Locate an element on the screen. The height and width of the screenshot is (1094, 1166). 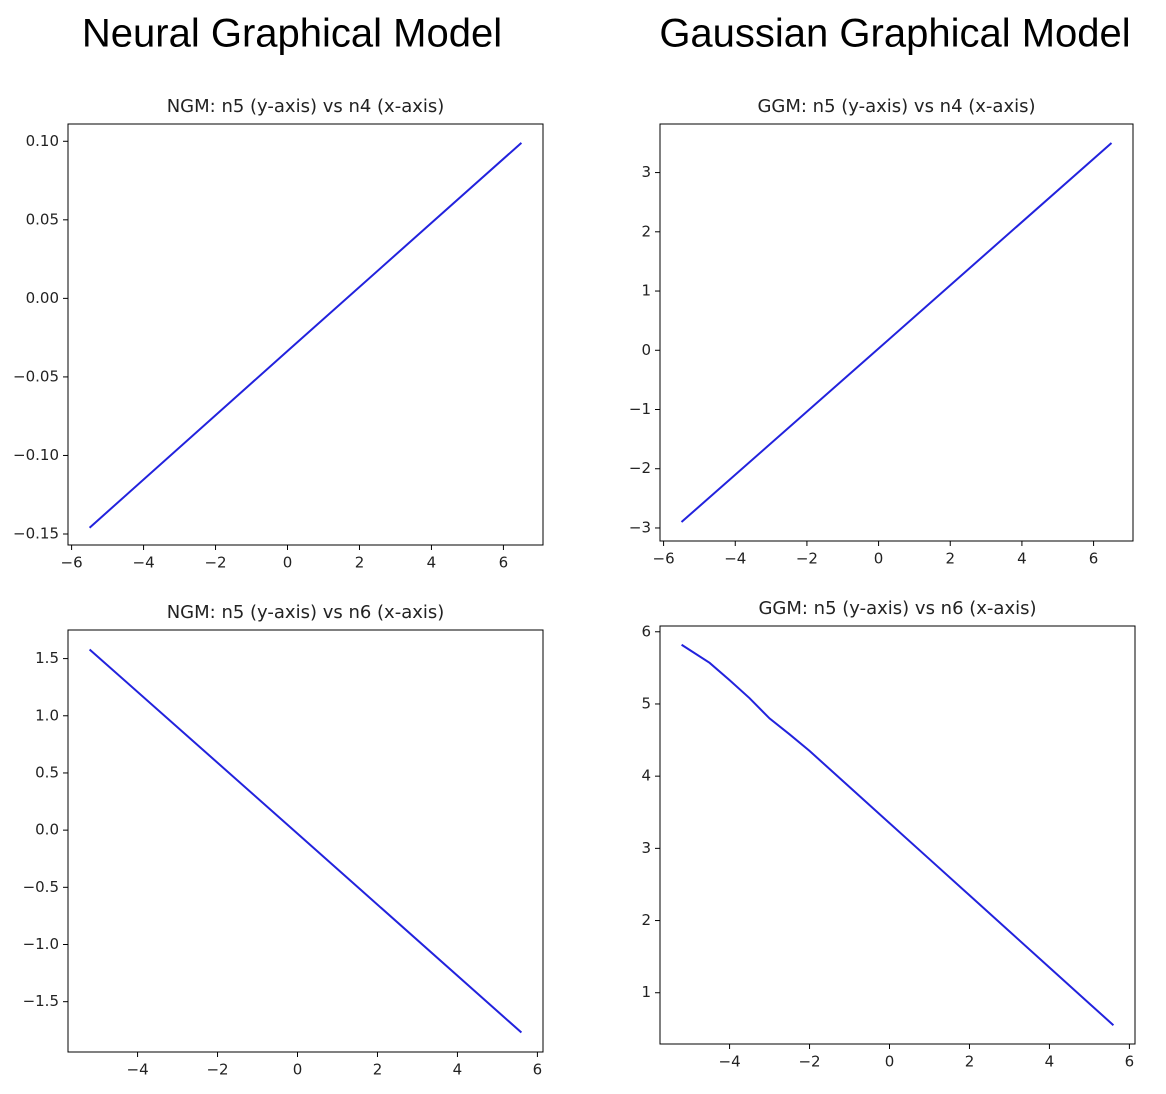
subplot-title: GGM: n5 (y-axis) vs n6 (x-axis) is located at coordinates (897, 608).